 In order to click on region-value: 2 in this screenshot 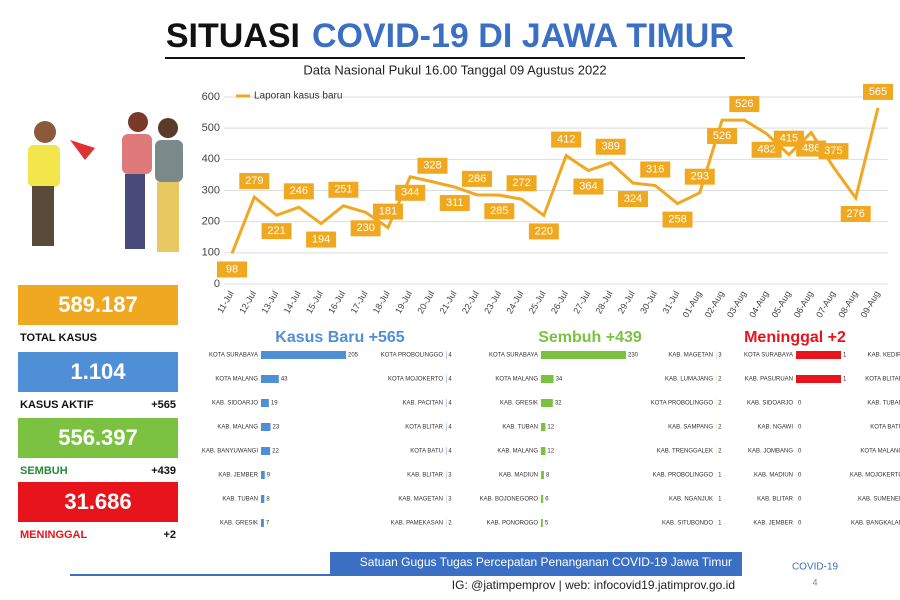, I will do `click(720, 404)`.